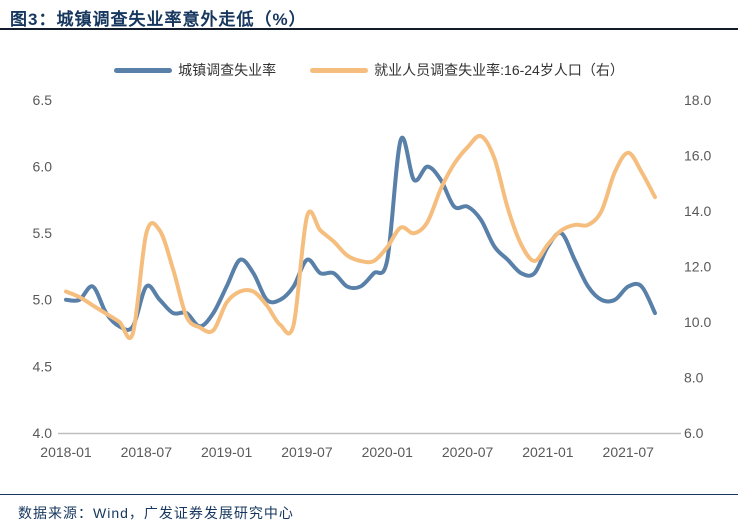  I want to click on title-divider, so click(369, 29).